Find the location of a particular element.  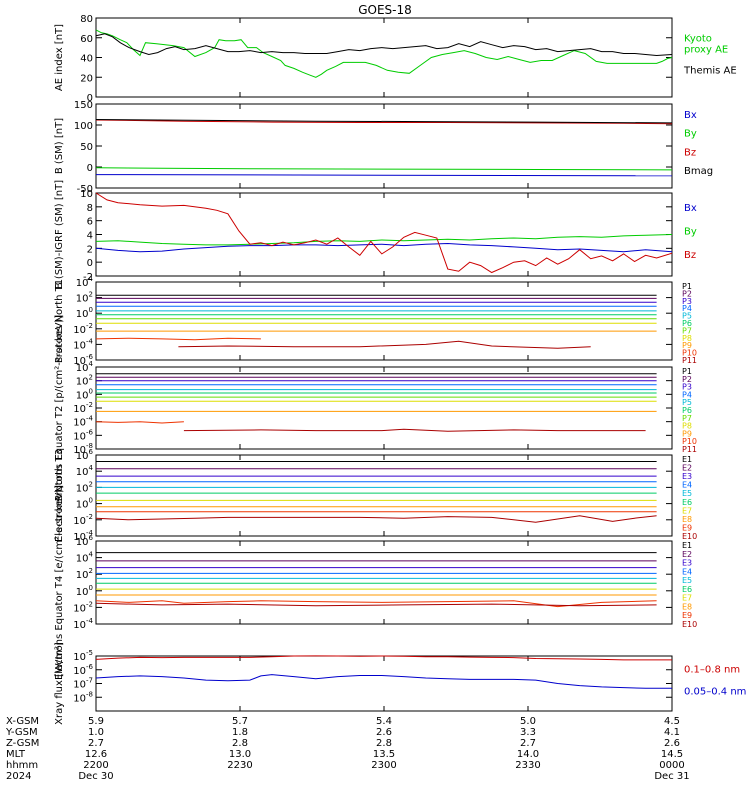

series-line-bz is located at coordinates (384, 122).